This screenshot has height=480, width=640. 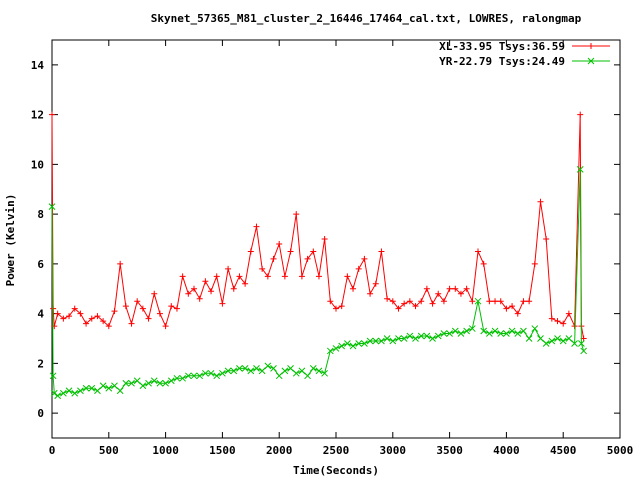 I want to click on x-tick-label: 3500, so click(x=449, y=450).